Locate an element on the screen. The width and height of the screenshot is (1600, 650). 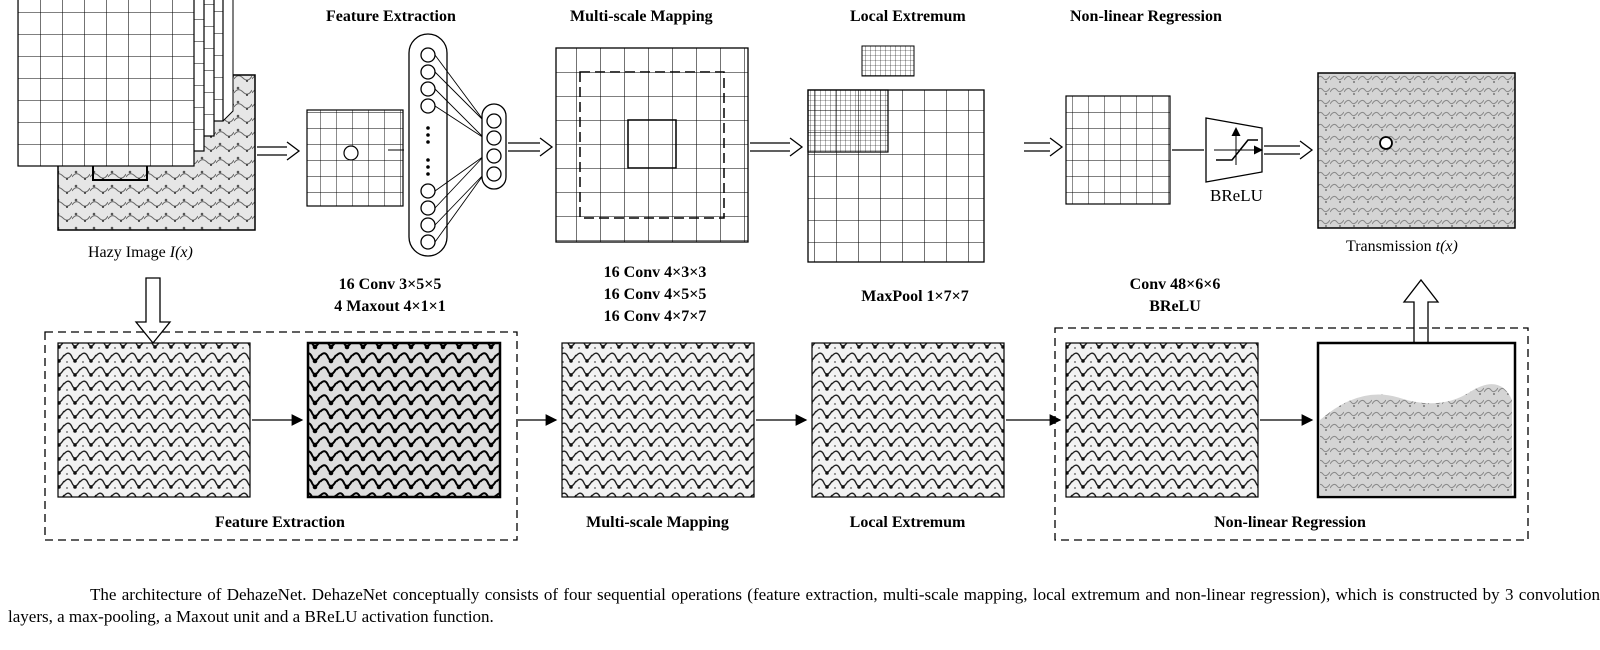
nonlinear-regression-title: Non-linear Regression is located at coordinates (1146, 16).